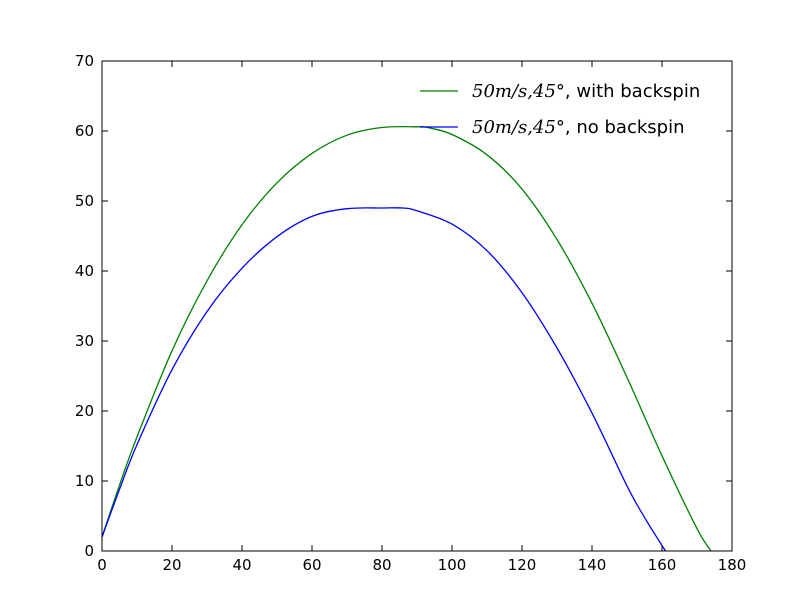 The height and width of the screenshot is (612, 812). Describe the element at coordinates (84, 201) in the screenshot. I see `y-tick-label: 50` at that location.